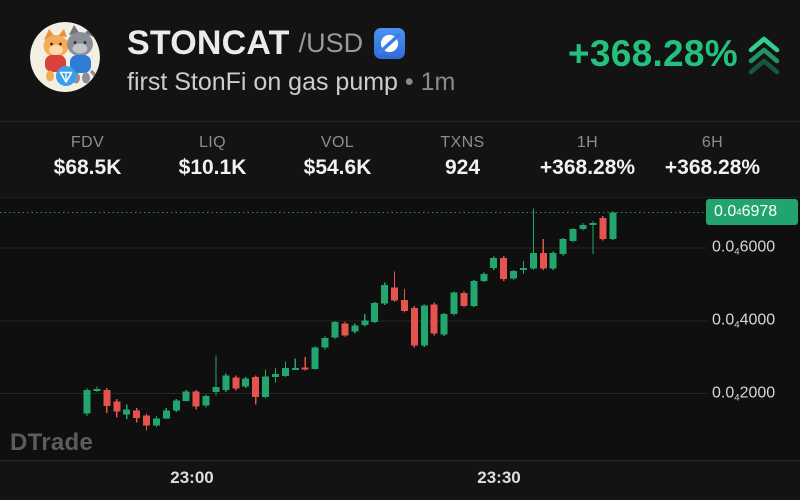 Image resolution: width=800 pixels, height=500 pixels. I want to click on stat-txns: TXNS 924, so click(462, 165).